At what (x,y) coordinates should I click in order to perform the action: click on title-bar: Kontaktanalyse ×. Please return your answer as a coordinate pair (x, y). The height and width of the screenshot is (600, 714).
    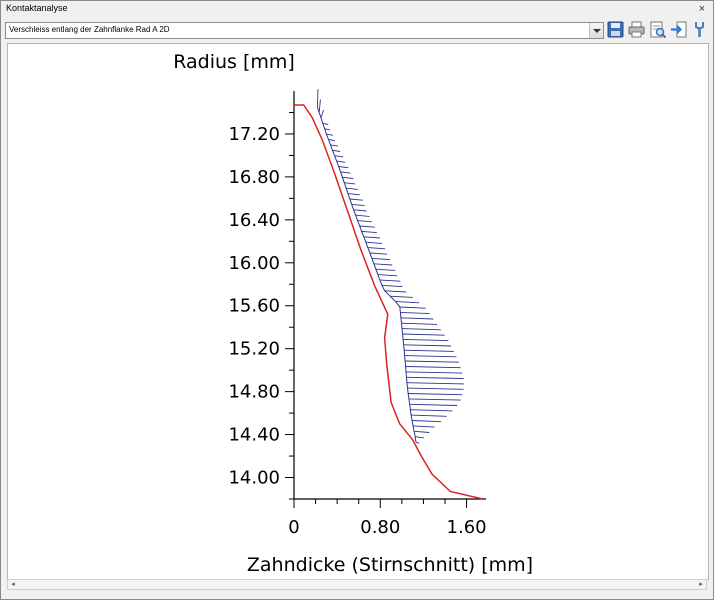
    Looking at the image, I should click on (357, 9).